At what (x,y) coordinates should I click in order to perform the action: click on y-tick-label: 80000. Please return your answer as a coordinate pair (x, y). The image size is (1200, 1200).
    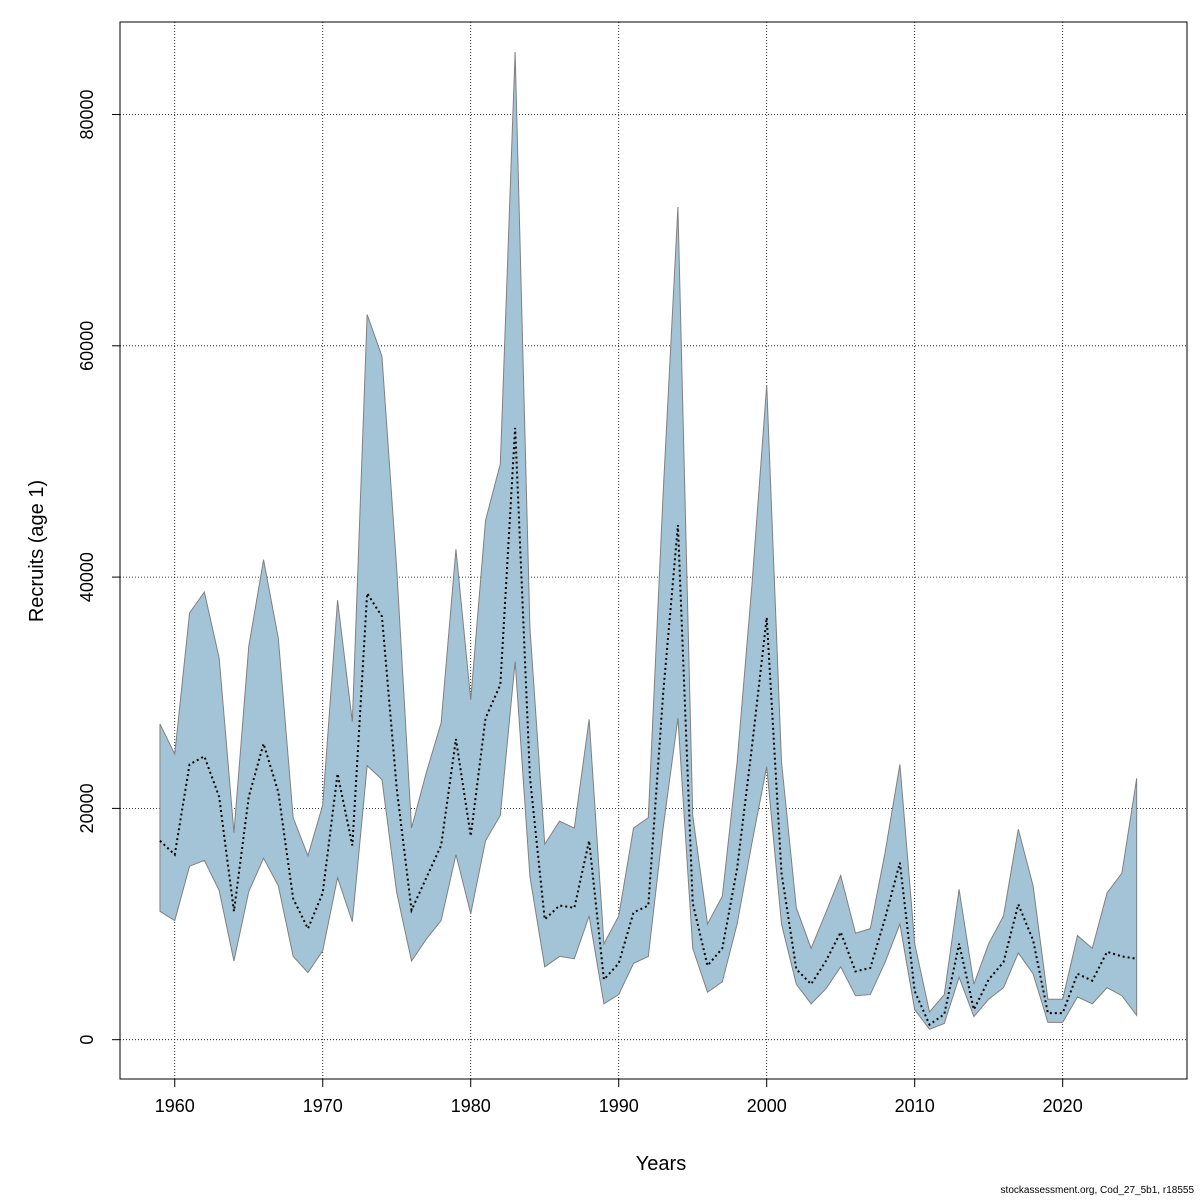
    Looking at the image, I should click on (87, 114).